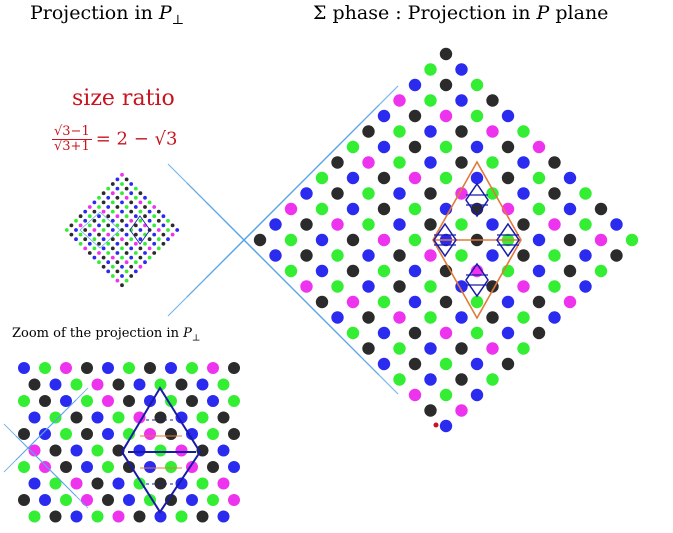 The image size is (673, 533). Describe the element at coordinates (72, 139) in the screenshot. I see `ratio-fraction: √3−1 √3+1` at that location.